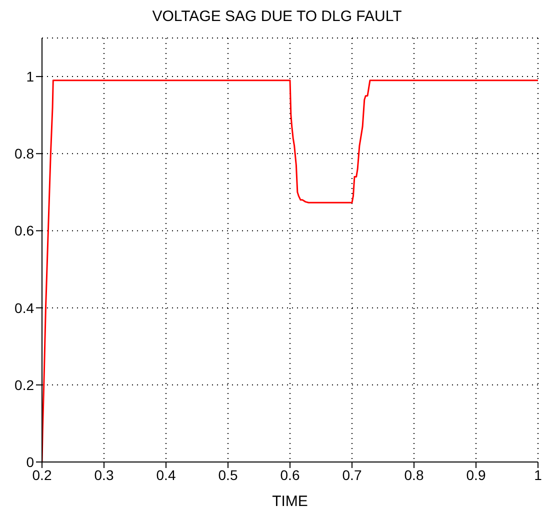 This screenshot has height=528, width=554. Describe the element at coordinates (166, 474) in the screenshot. I see `x-tick-label: 0.4` at that location.